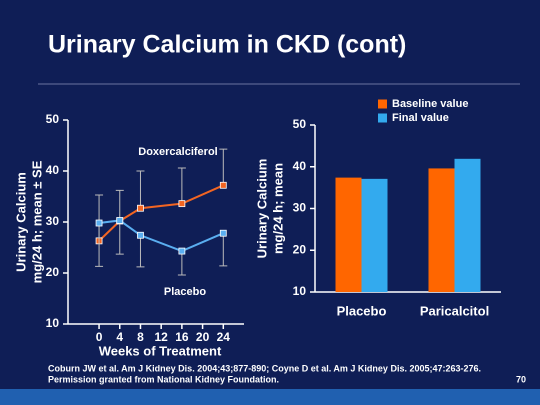 This screenshot has height=405, width=540. Describe the element at coordinates (161, 337) in the screenshot. I see `x-tick-label: 12` at that location.